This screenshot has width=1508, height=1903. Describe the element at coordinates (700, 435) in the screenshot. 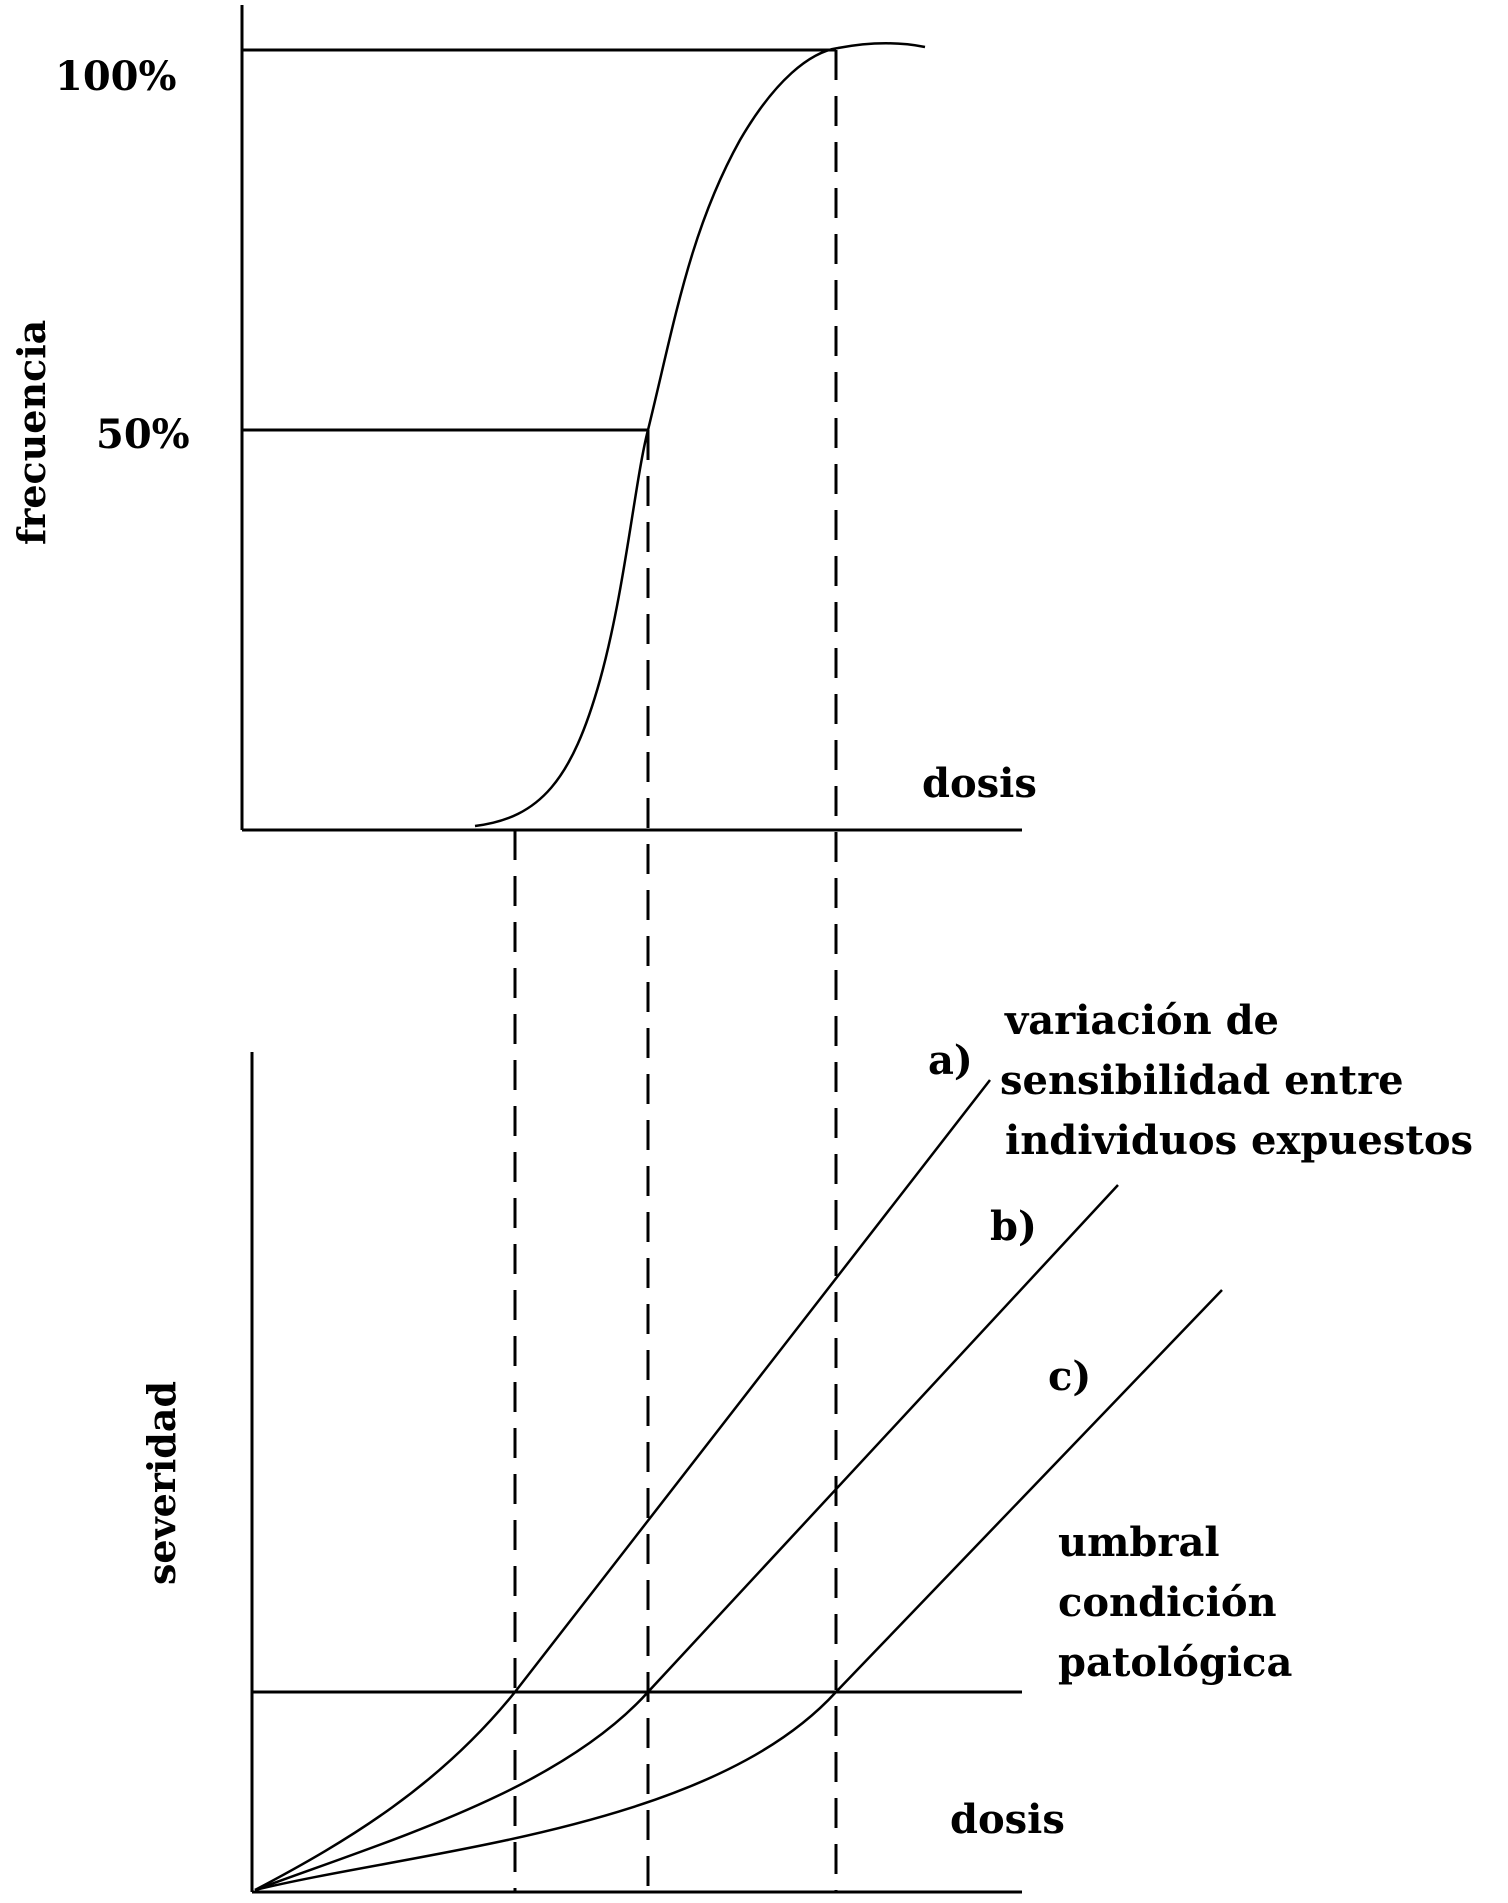

I see `frequency-sigmoid-curve` at that location.